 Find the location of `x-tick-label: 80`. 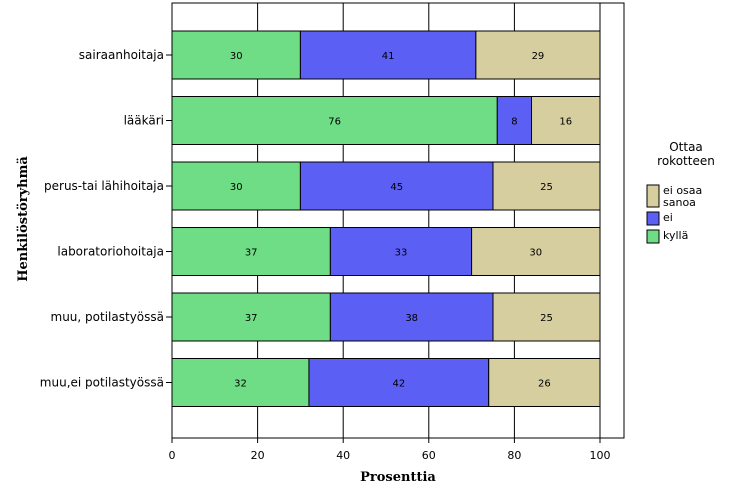

x-tick-label: 80 is located at coordinates (514, 455).